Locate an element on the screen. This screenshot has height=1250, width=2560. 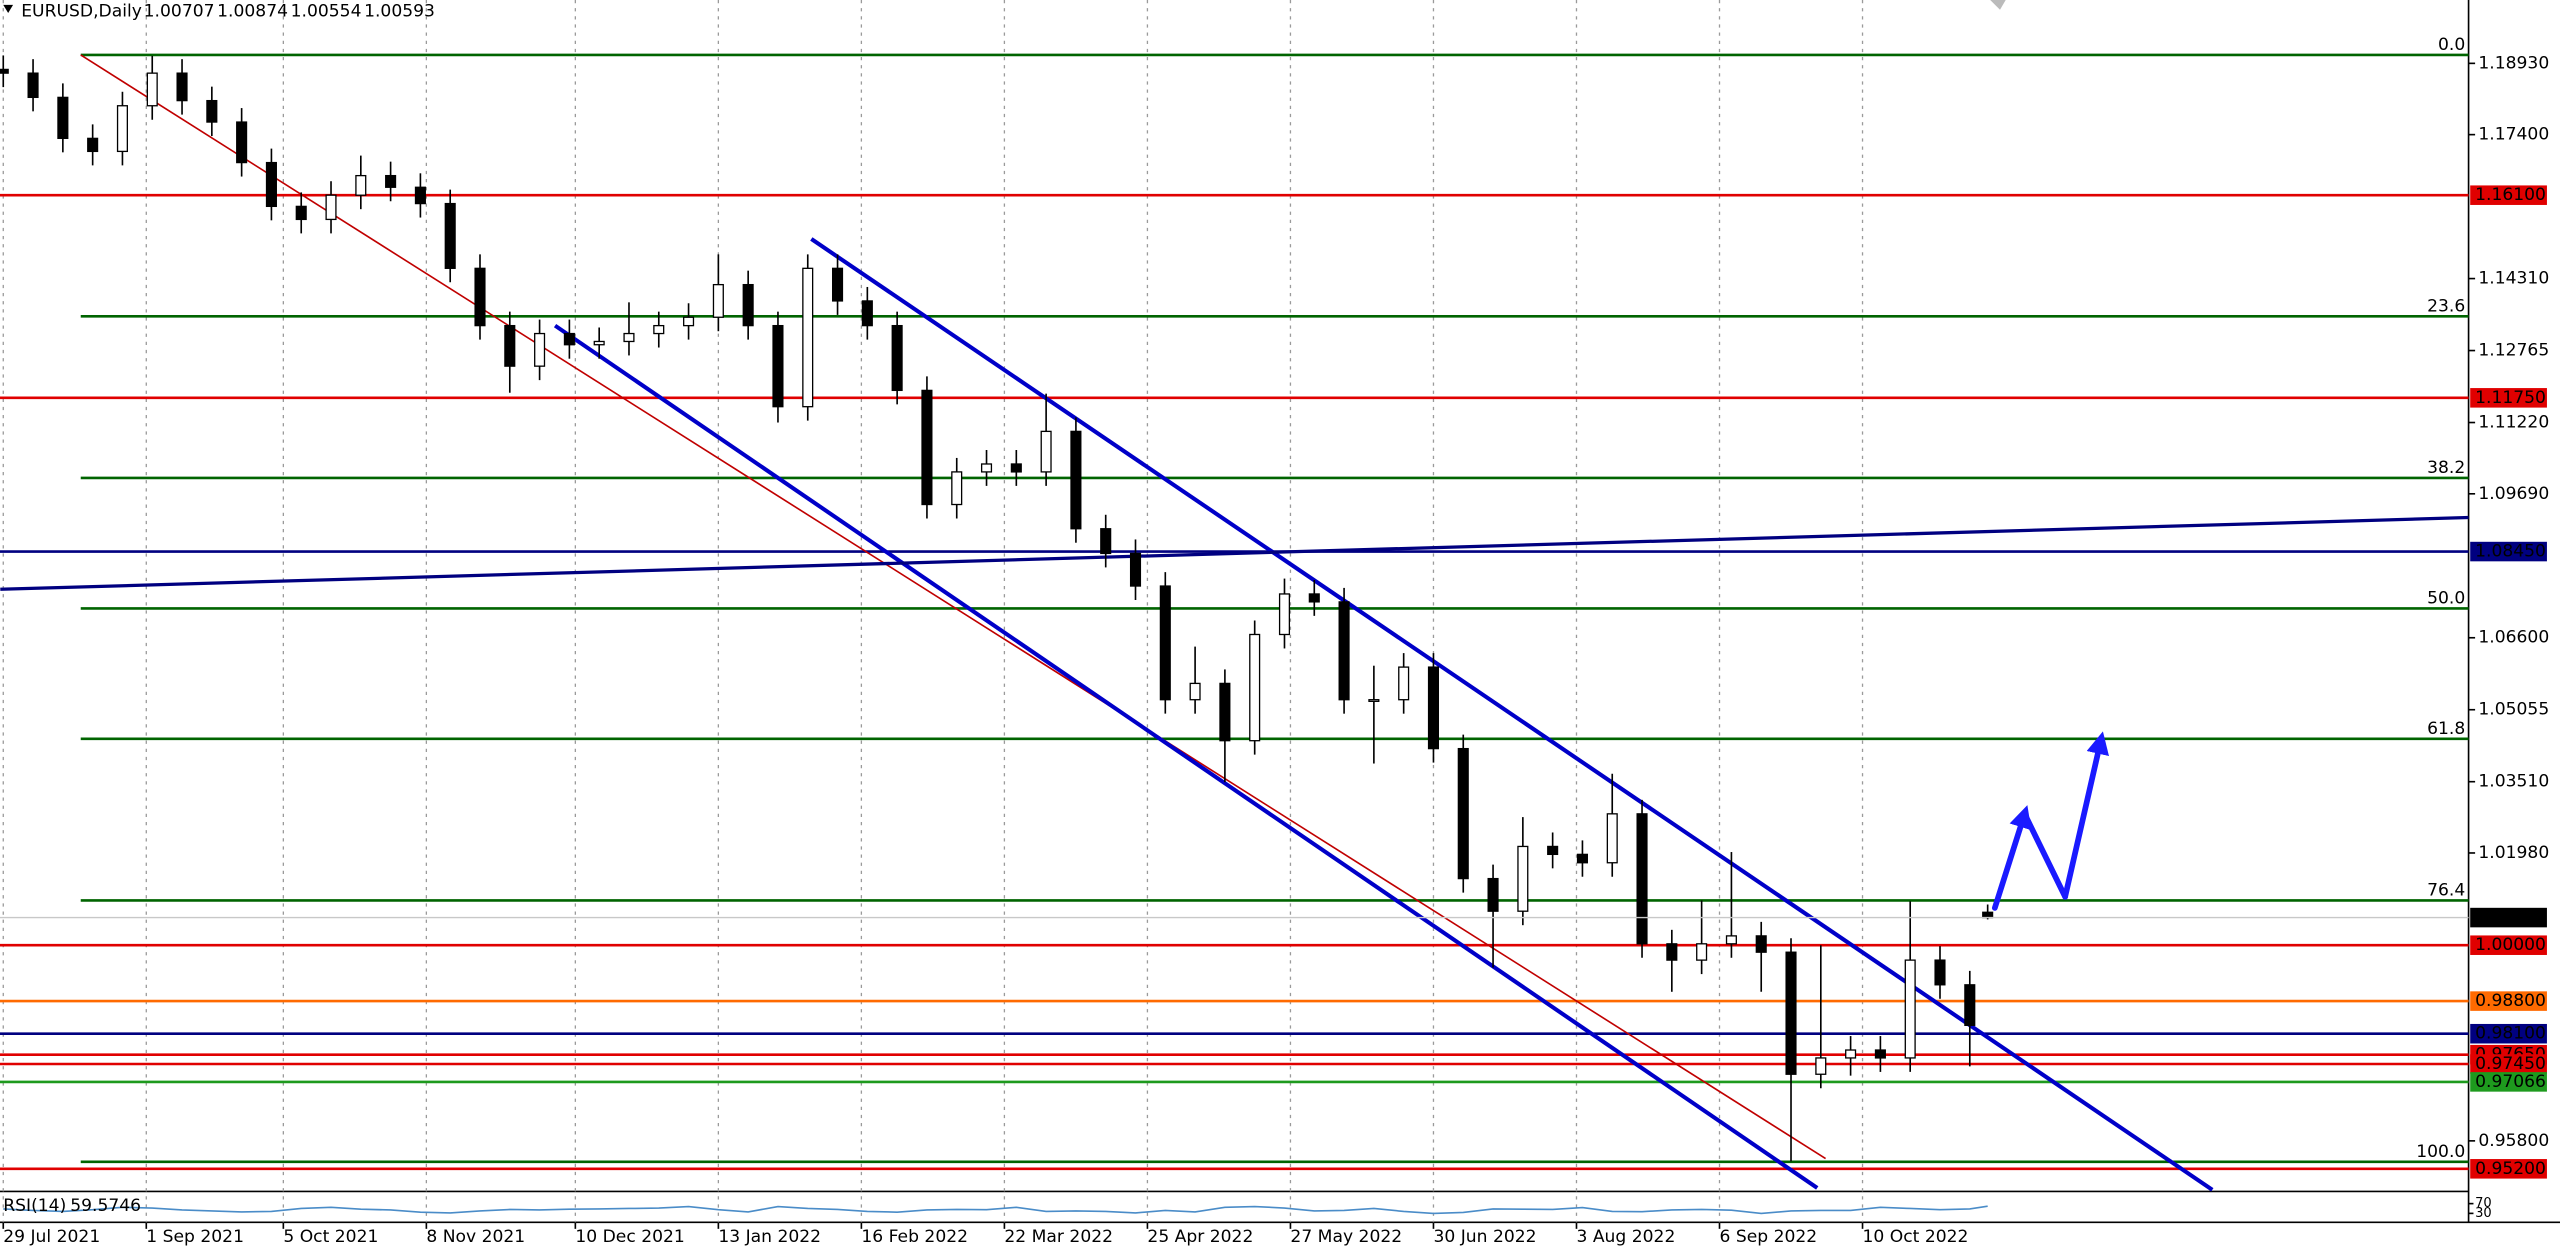
x-tick-label: 6 Sep 2022 is located at coordinates (1769, 1237).